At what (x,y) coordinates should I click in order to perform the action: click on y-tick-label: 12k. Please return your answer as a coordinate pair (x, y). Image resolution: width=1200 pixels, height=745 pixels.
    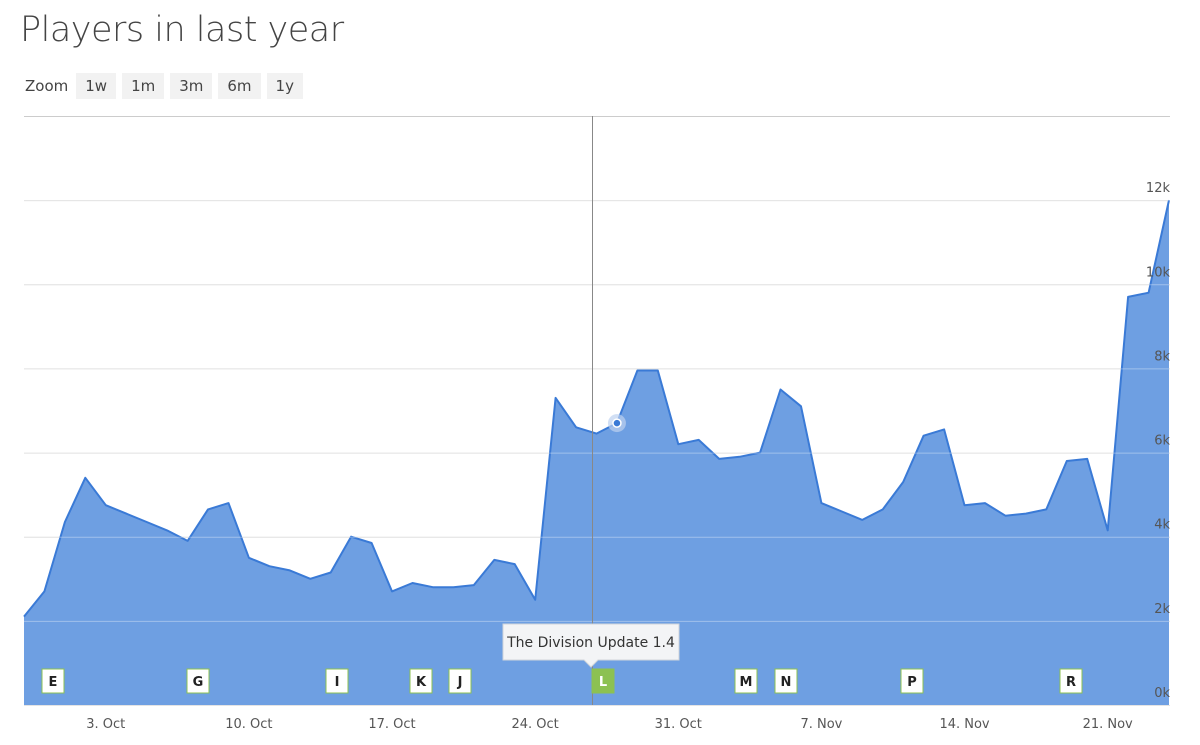
    Looking at the image, I should click on (1158, 188).